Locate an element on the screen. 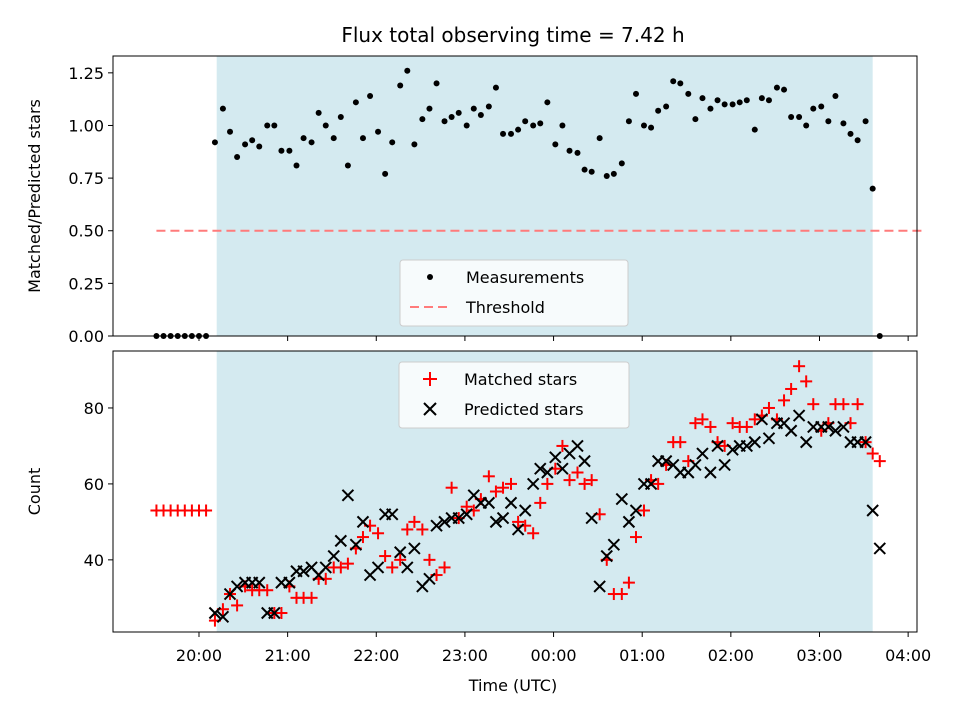 This screenshot has width=960, height=724. ratio-legend: Measurements Threshold is located at coordinates (514, 293).